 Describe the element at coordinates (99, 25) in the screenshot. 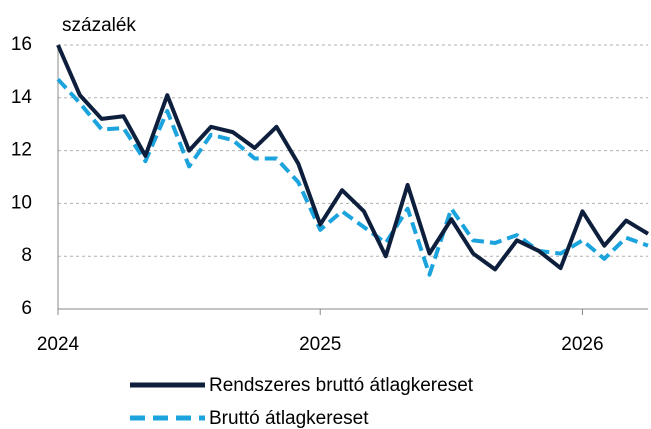

I see `unit-label: százalék` at that location.